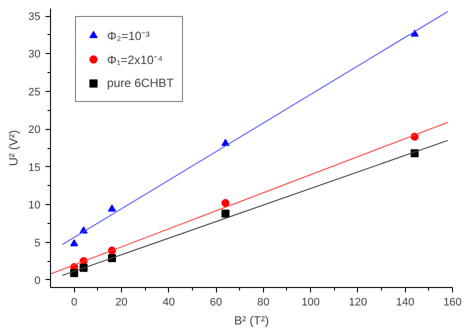  What do you see at coordinates (74, 302) in the screenshot?
I see `x-tick-label: 0` at bounding box center [74, 302].